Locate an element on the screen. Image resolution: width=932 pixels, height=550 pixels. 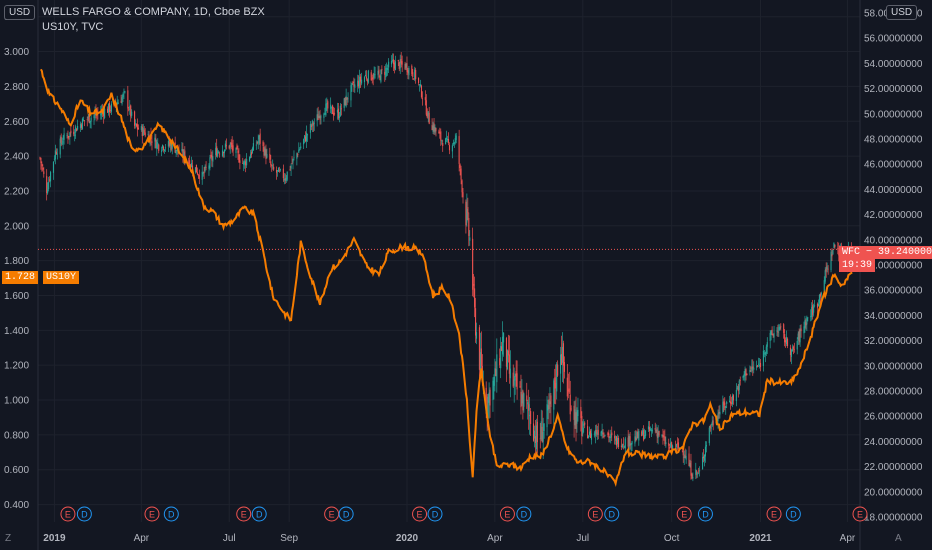
right-currency-button: USD is located at coordinates (902, 12).